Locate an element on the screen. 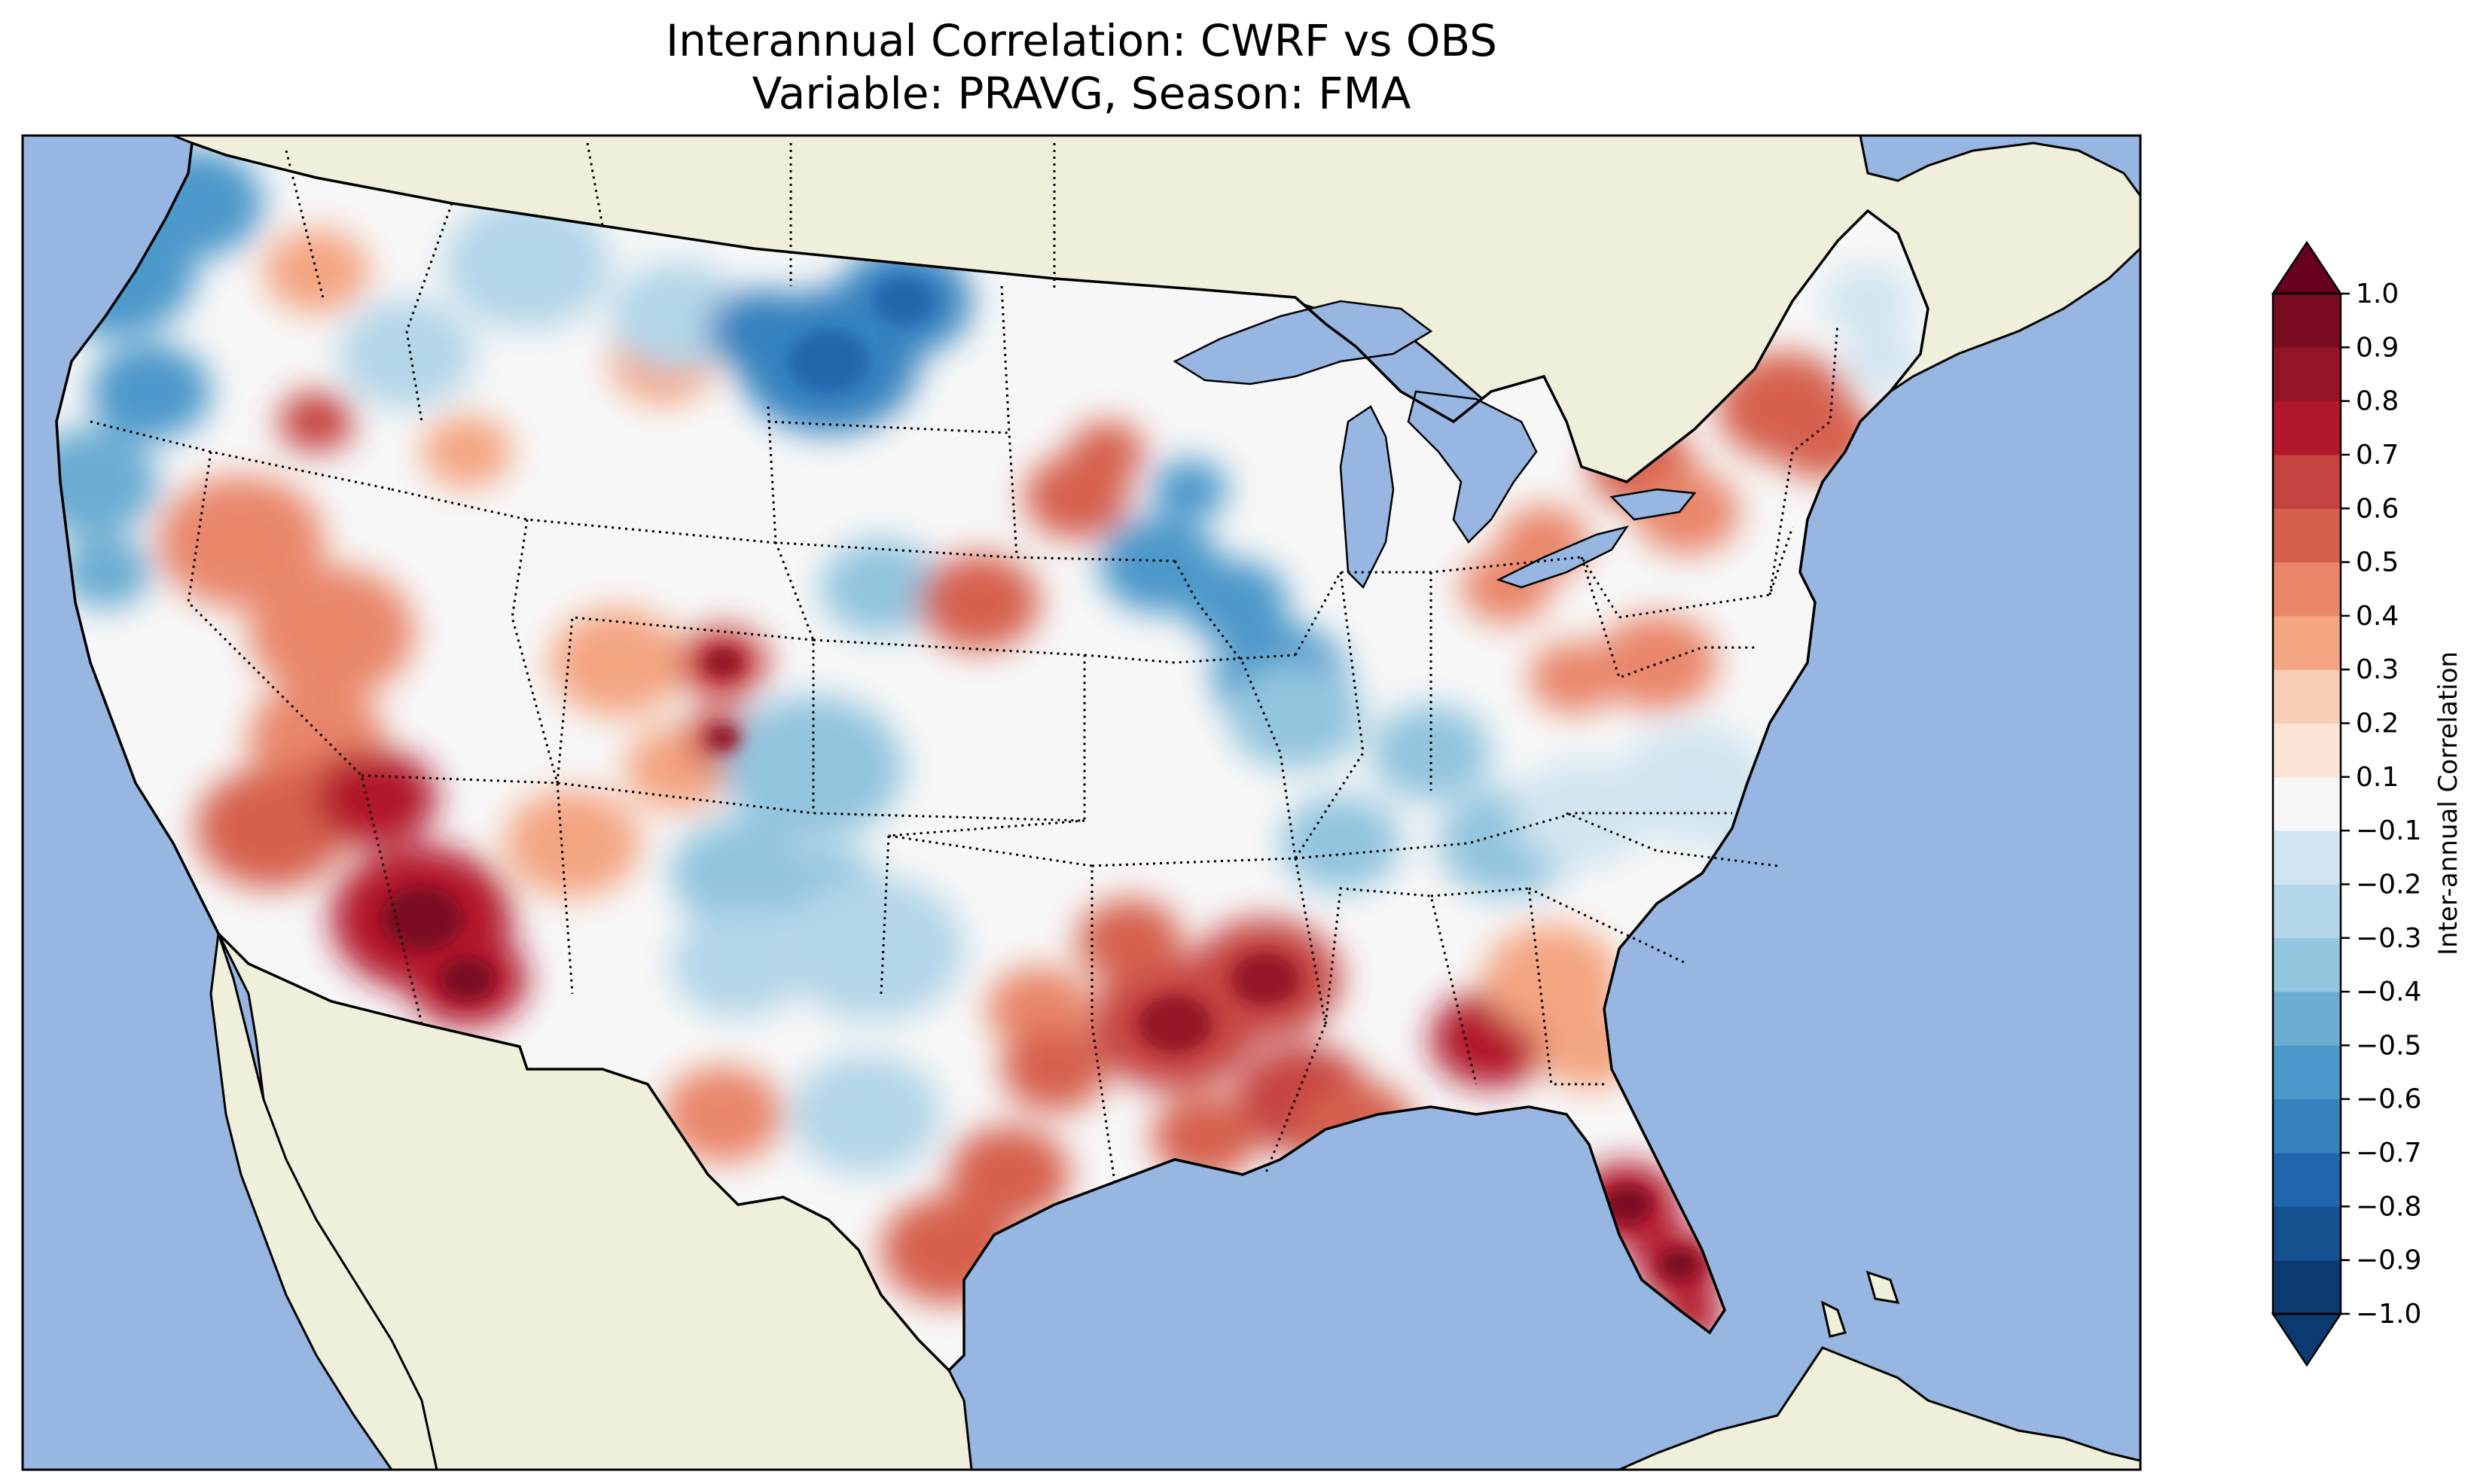  correlation-region-carolinas is located at coordinates (1581, 813).